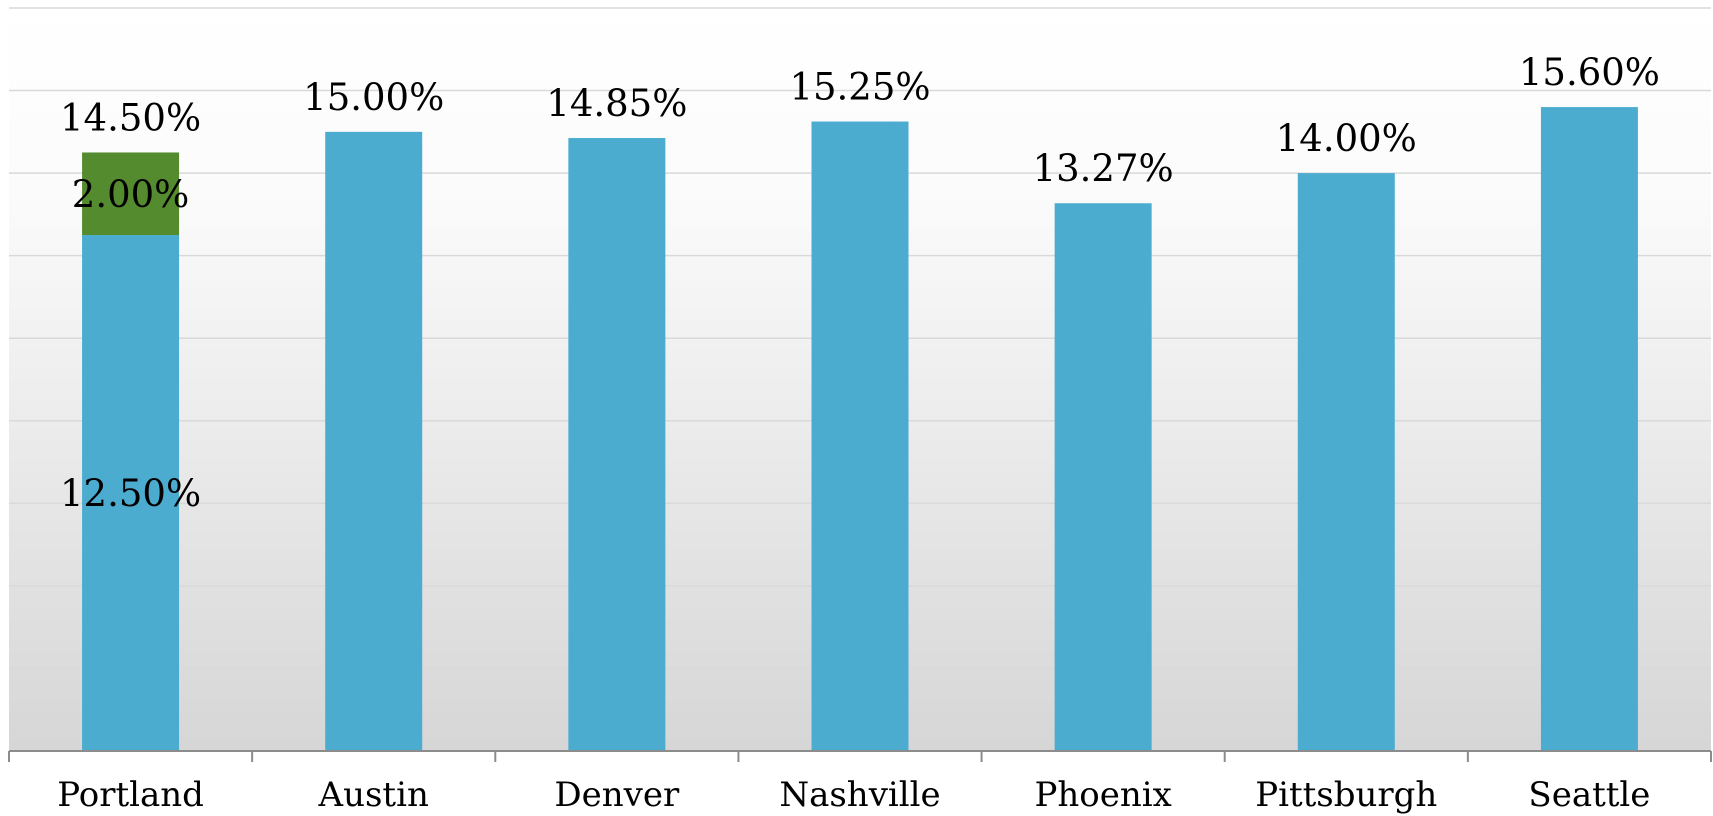  What do you see at coordinates (1102, 795) in the screenshot?
I see `x-tick-label: Phoenix` at bounding box center [1102, 795].